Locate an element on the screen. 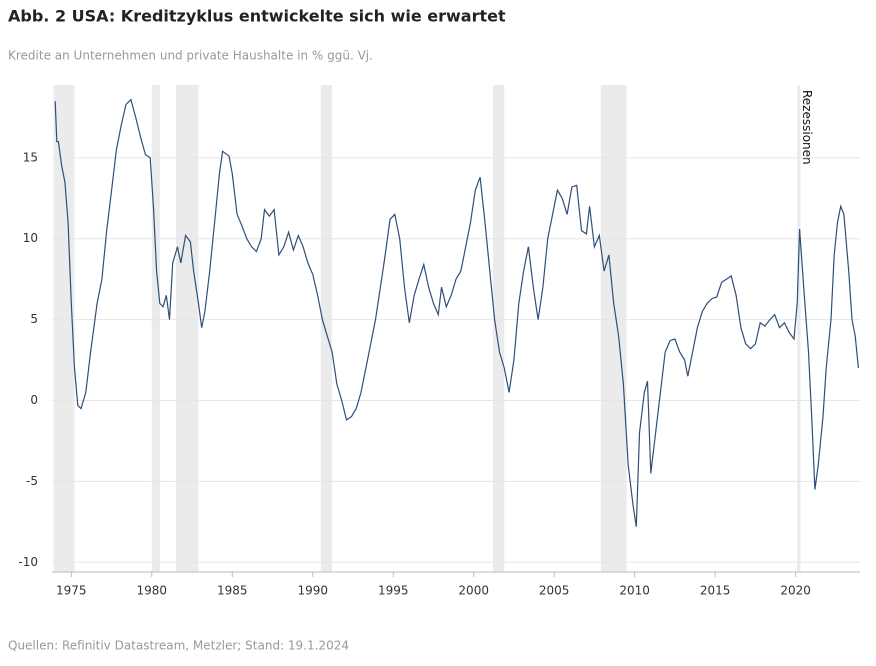 The image size is (876, 666). y-tick-label: -5 is located at coordinates (32, 481).